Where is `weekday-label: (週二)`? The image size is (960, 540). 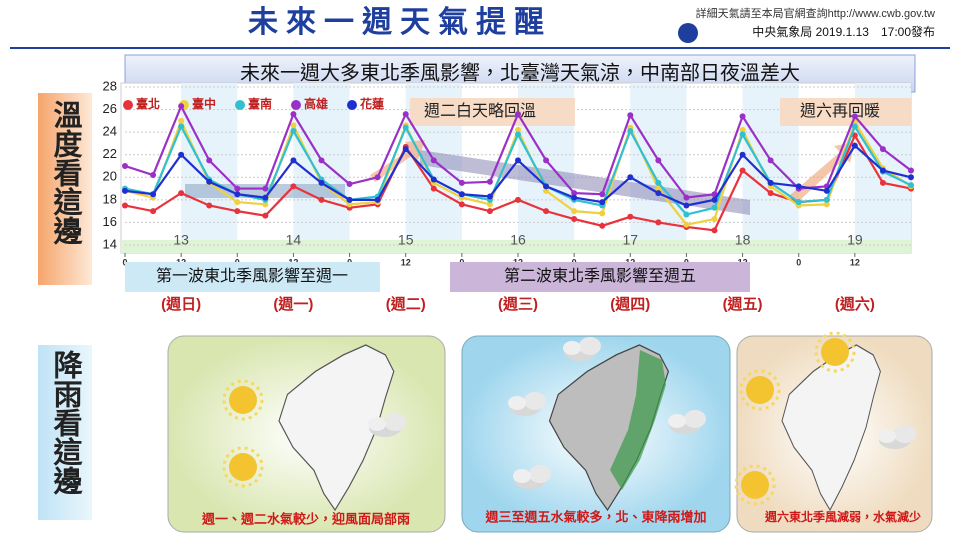 weekday-label: (週二) is located at coordinates (406, 304).